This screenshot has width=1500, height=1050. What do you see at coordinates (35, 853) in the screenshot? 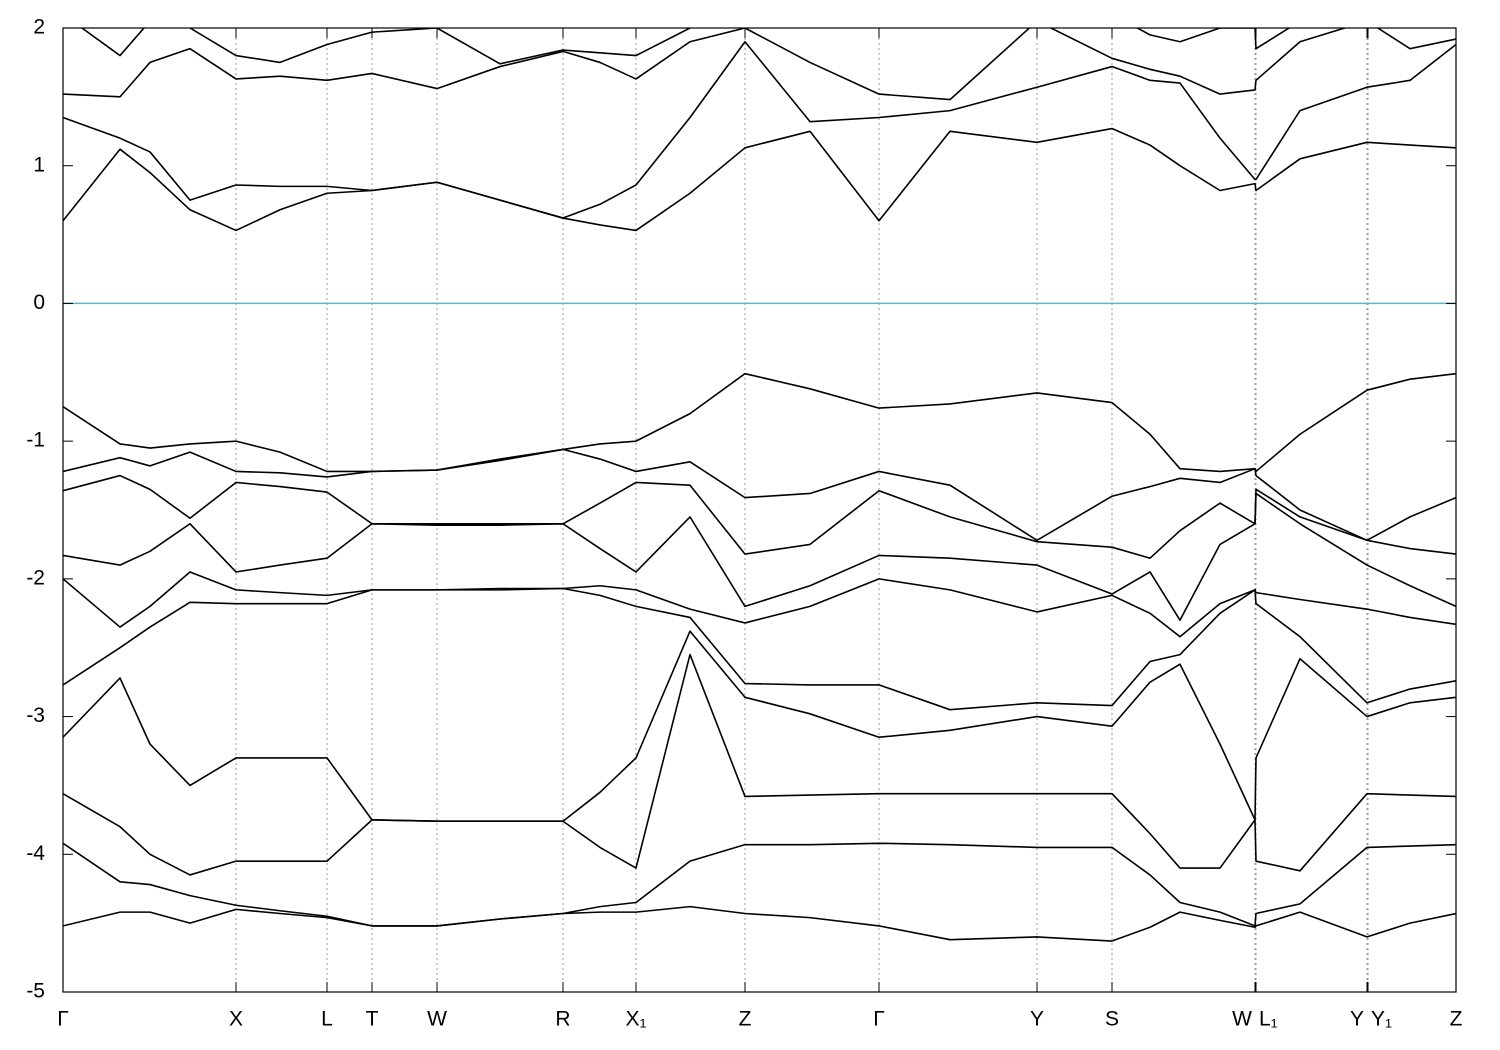
I see `y-tick-label: -4` at bounding box center [35, 853].